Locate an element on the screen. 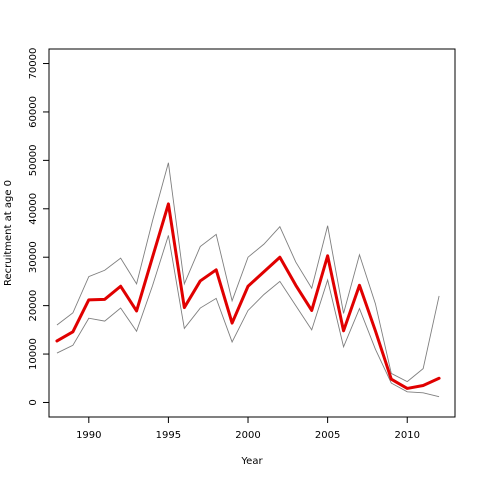 Image resolution: width=480 pixels, height=480 pixels. y-tick-label: 70000 is located at coordinates (33, 64).